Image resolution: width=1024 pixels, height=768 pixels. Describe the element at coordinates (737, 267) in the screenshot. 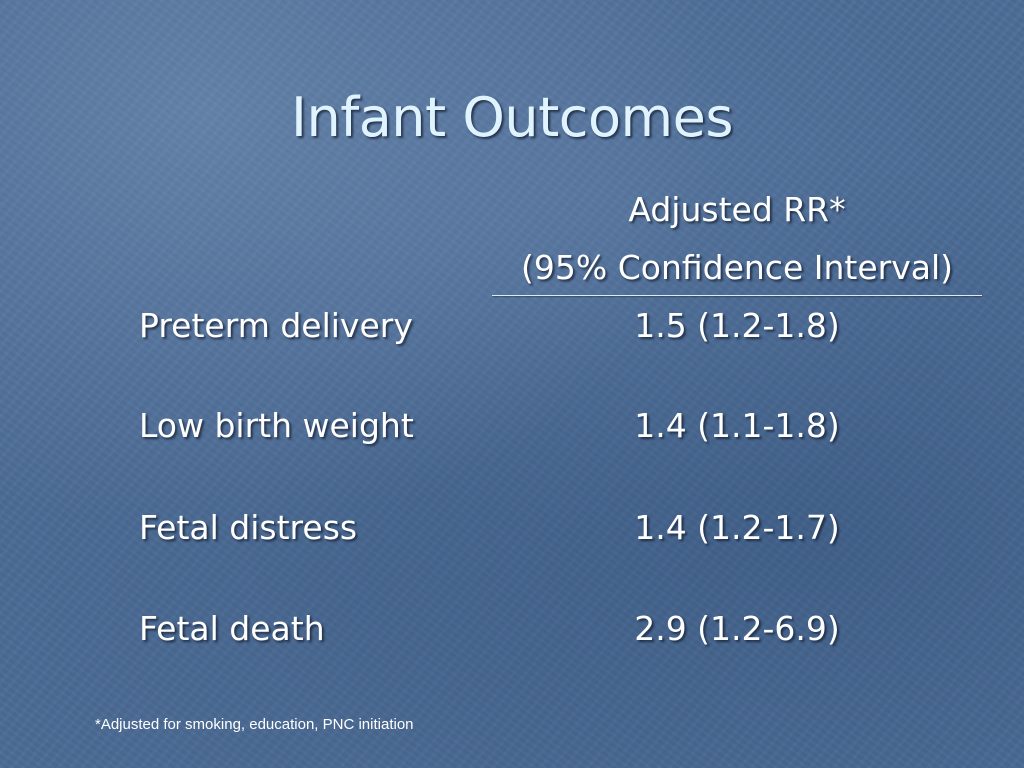

I see `column-header-line2: (95% Confidence Interval)` at that location.